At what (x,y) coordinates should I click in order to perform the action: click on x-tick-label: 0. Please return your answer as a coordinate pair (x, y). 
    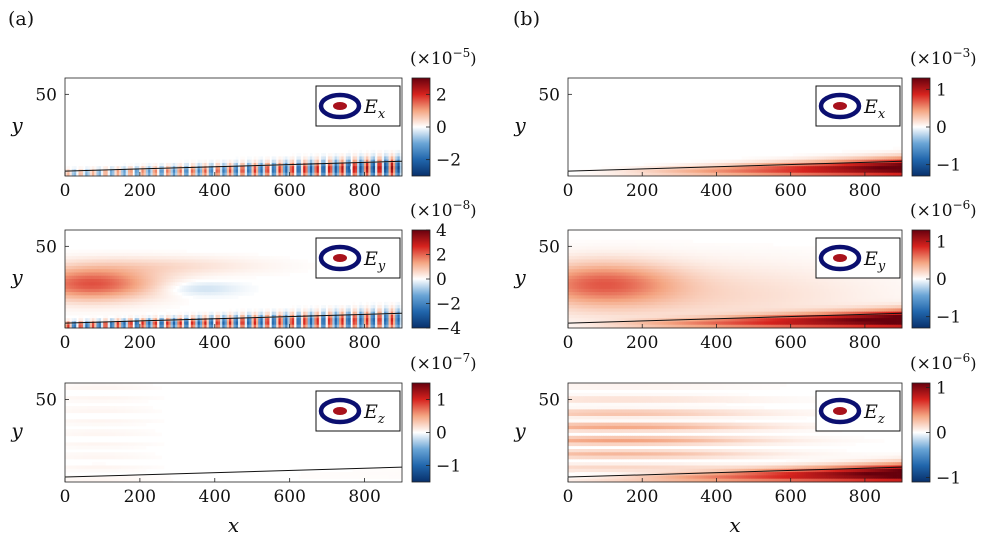
    Looking at the image, I should click on (65, 343).